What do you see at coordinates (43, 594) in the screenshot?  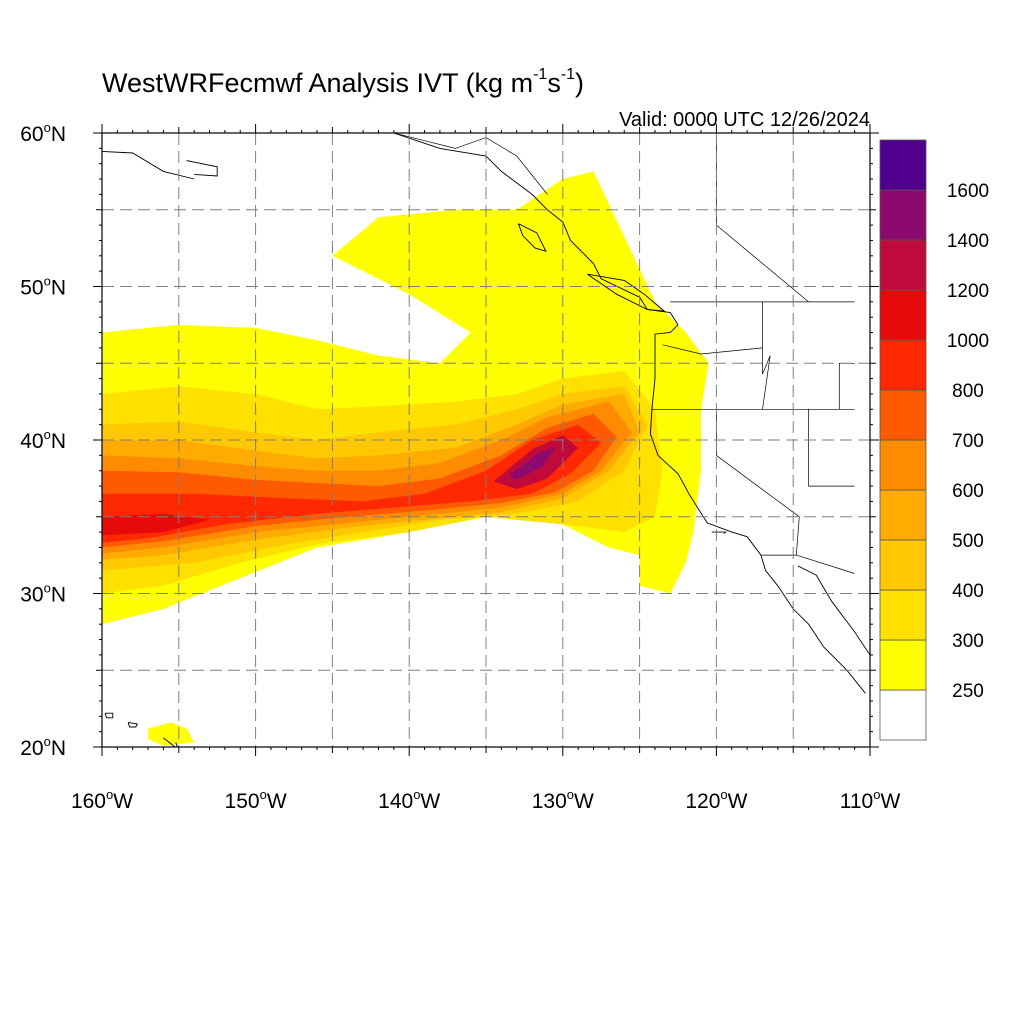 I see `y-tick-label: 30oN` at bounding box center [43, 594].